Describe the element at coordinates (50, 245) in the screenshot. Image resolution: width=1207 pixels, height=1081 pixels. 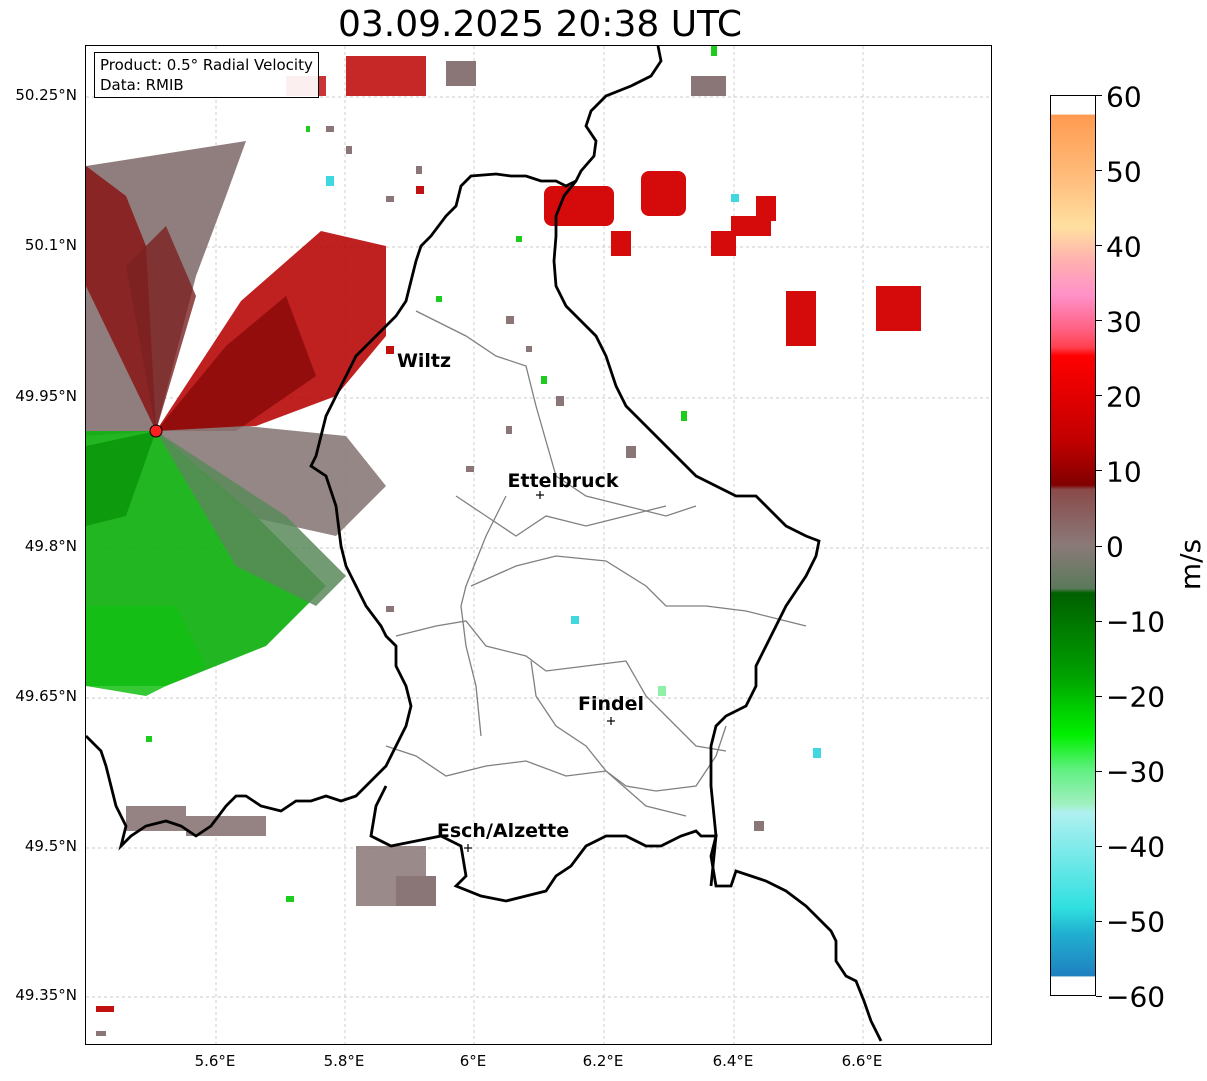
I see `lat-tick-label: 50.1°N` at that location.